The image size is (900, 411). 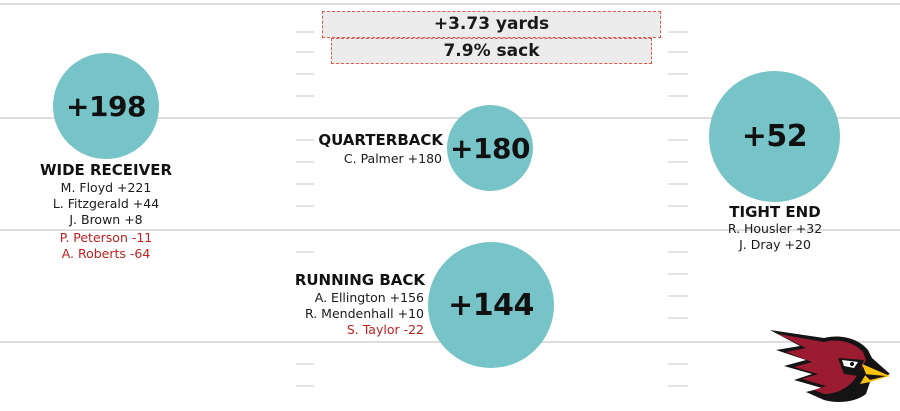 I want to click on player-a-ellington: A. Ellington +156, so click(x=369, y=297).